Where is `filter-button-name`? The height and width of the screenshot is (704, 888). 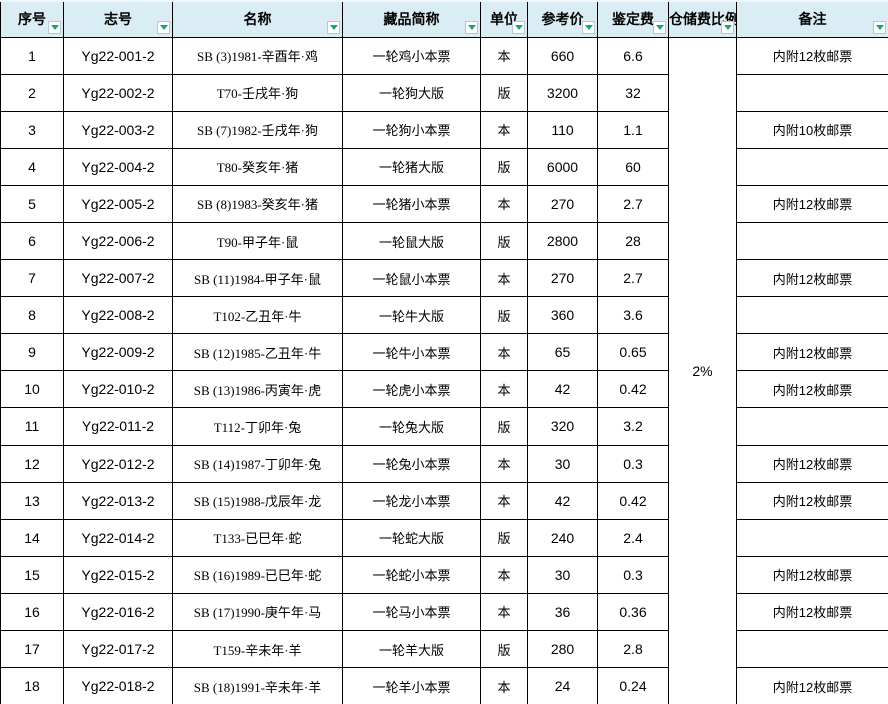 filter-button-name is located at coordinates (333, 27).